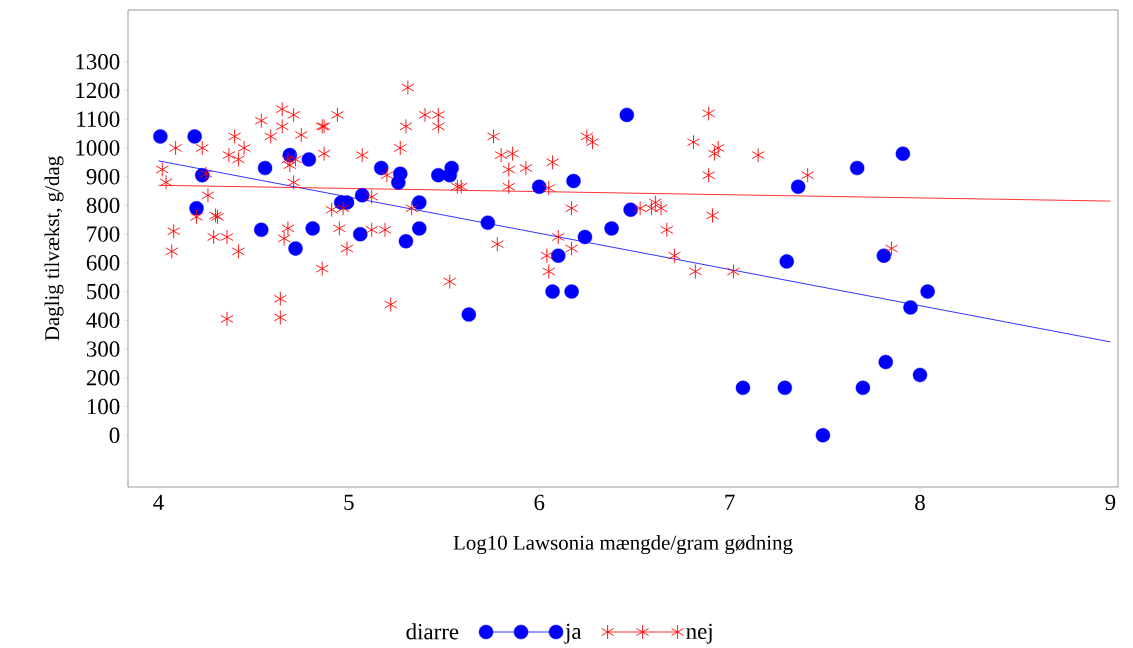  What do you see at coordinates (349, 502) in the screenshot?
I see `x-tick-label: 5` at bounding box center [349, 502].